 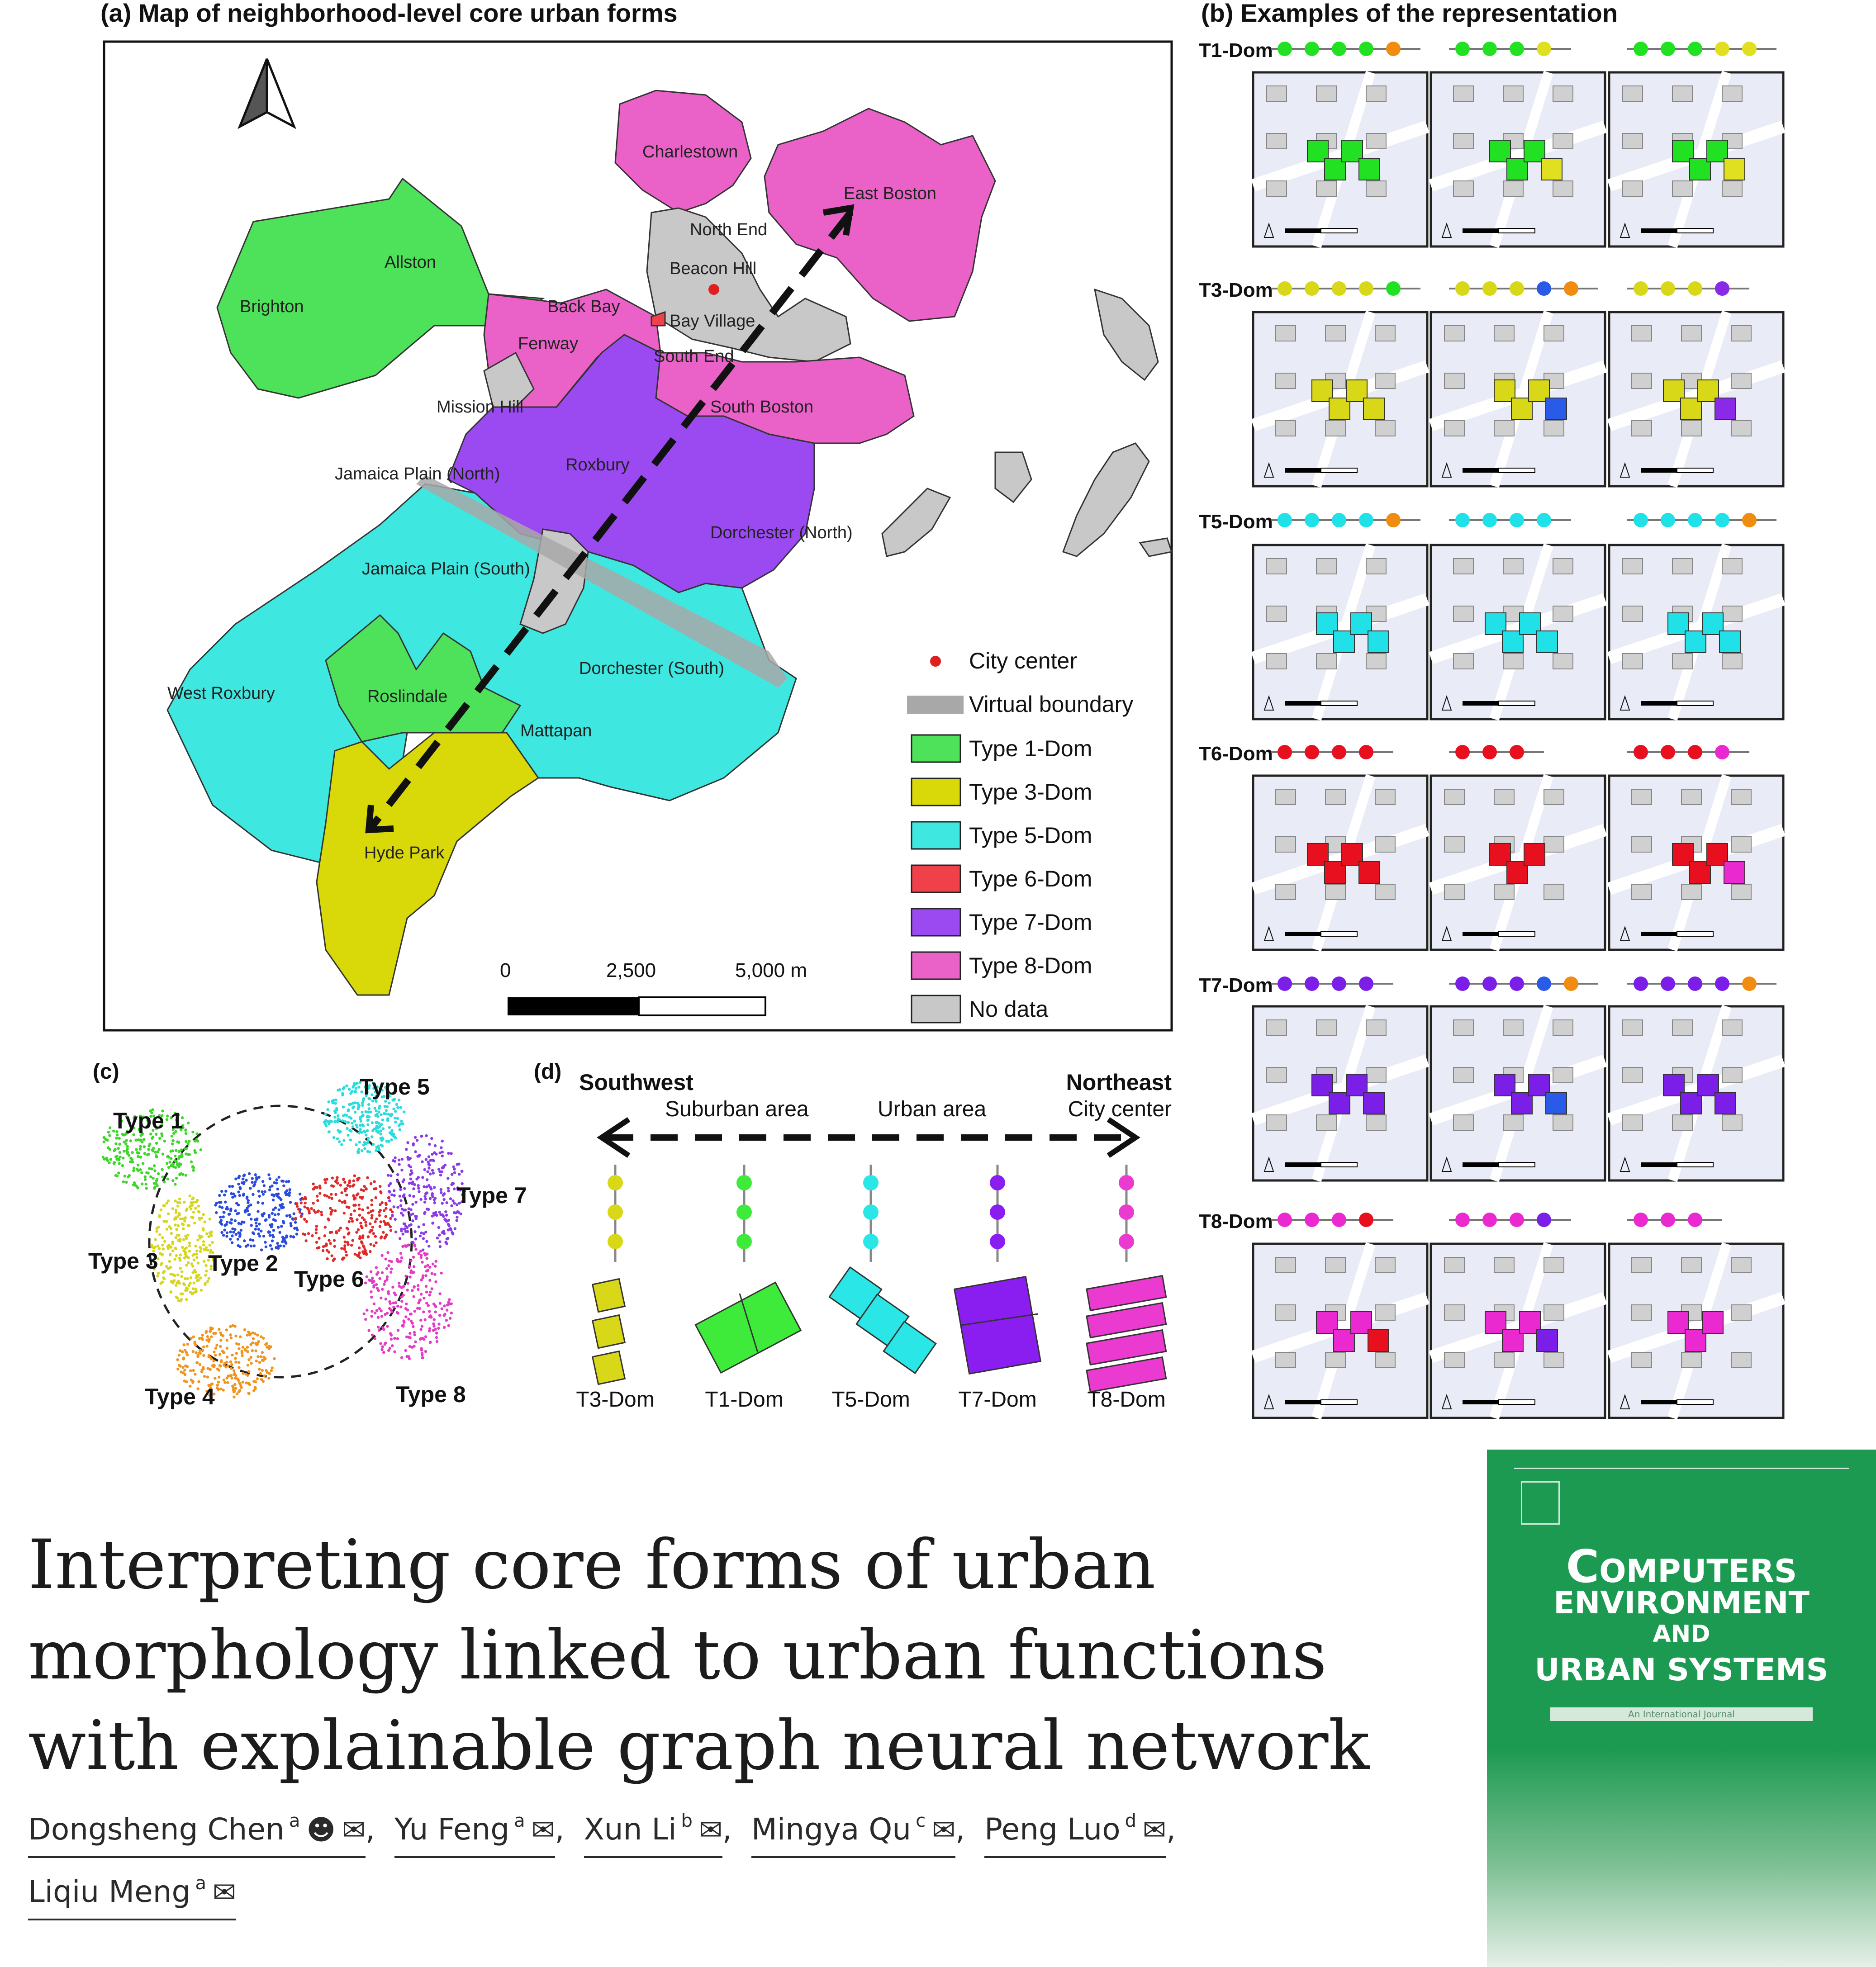 What do you see at coordinates (243, 1263) in the screenshot?
I see `cluster-label: Type 2` at bounding box center [243, 1263].